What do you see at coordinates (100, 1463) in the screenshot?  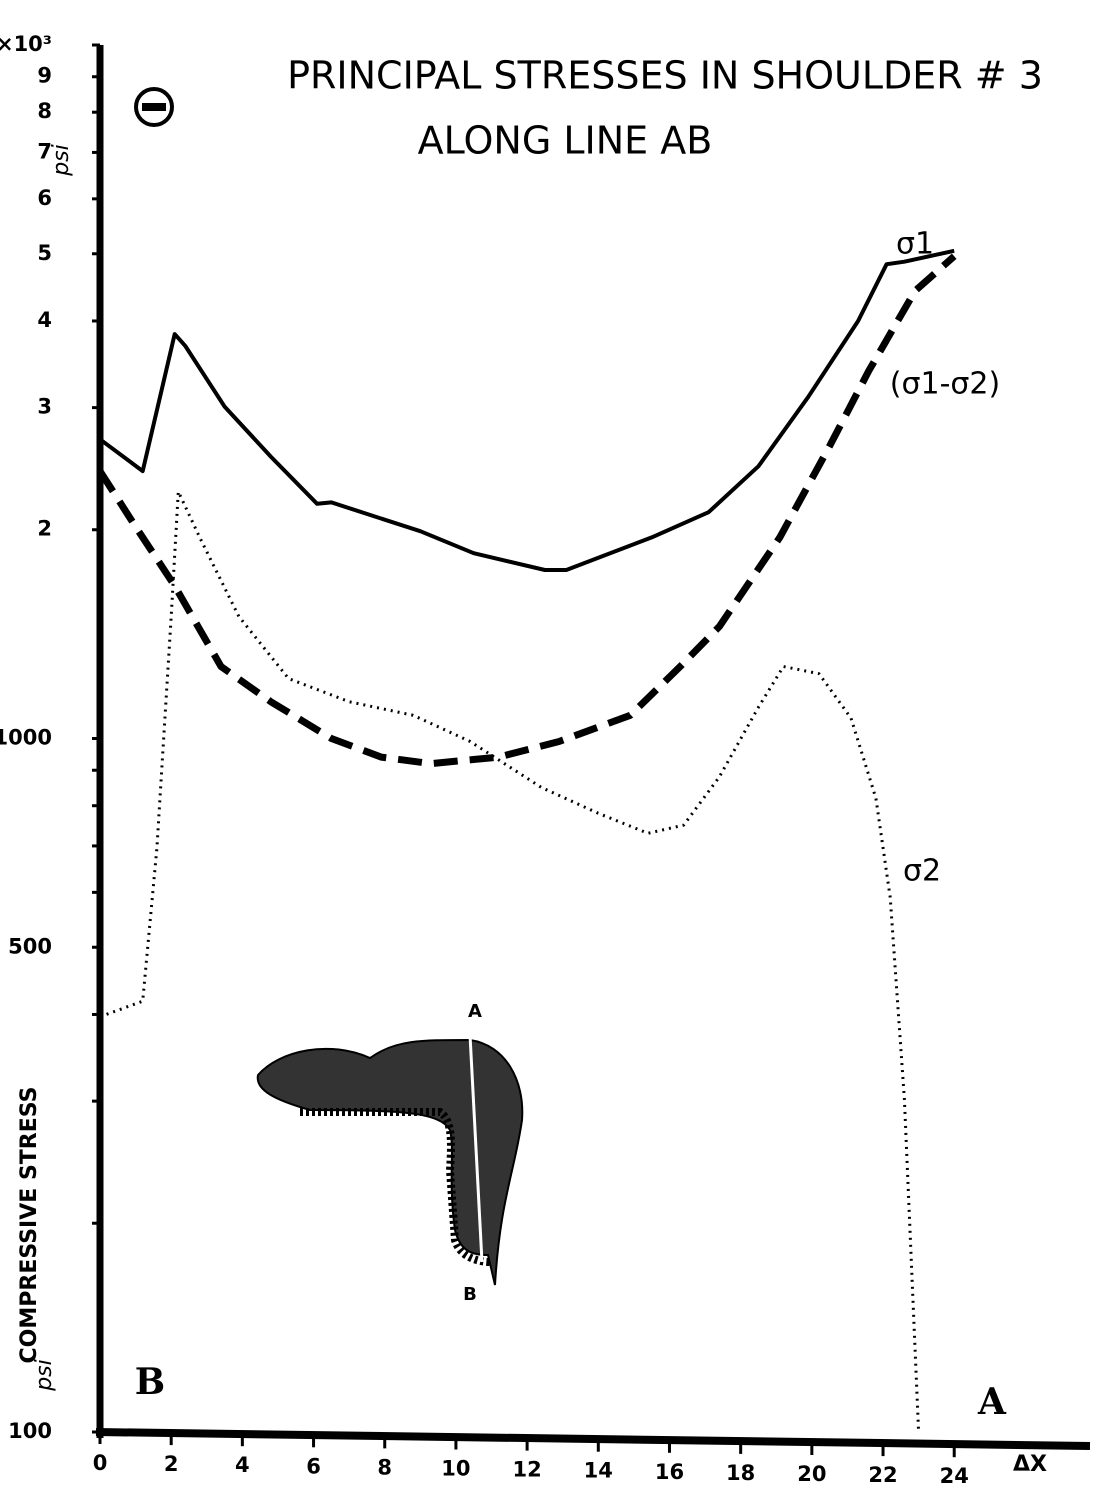 I see `x-tick-label: 0` at bounding box center [100, 1463].